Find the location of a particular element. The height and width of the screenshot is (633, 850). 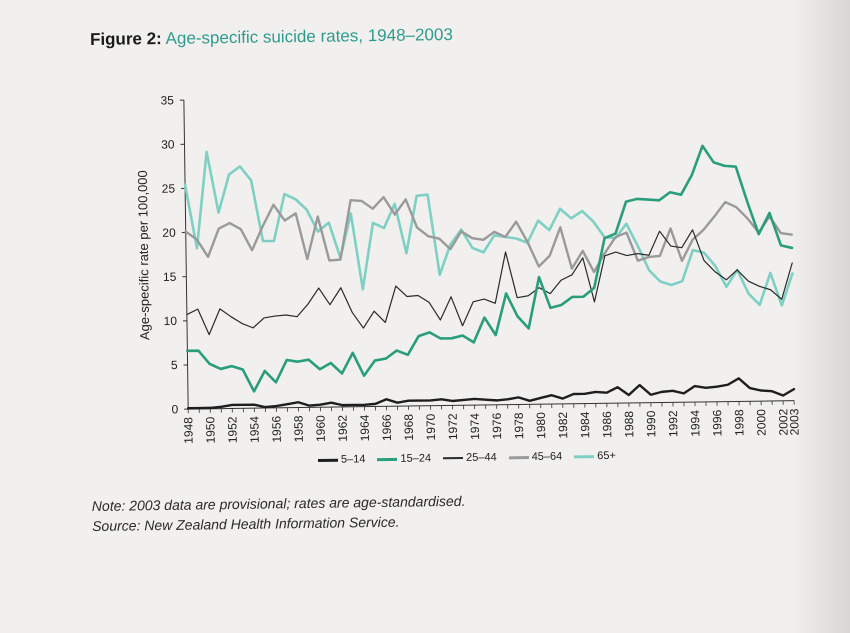

series-line-5–14 is located at coordinates (491, 393).